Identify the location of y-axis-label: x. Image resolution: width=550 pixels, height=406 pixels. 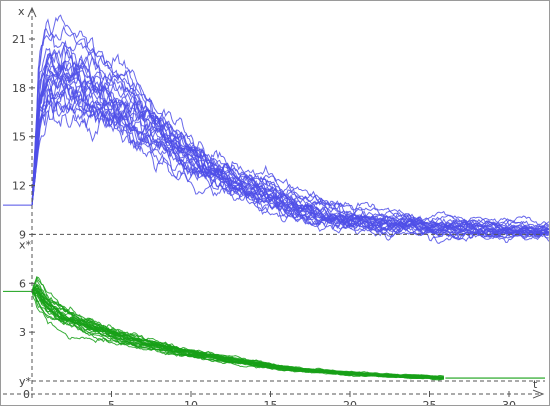
(21, 11).